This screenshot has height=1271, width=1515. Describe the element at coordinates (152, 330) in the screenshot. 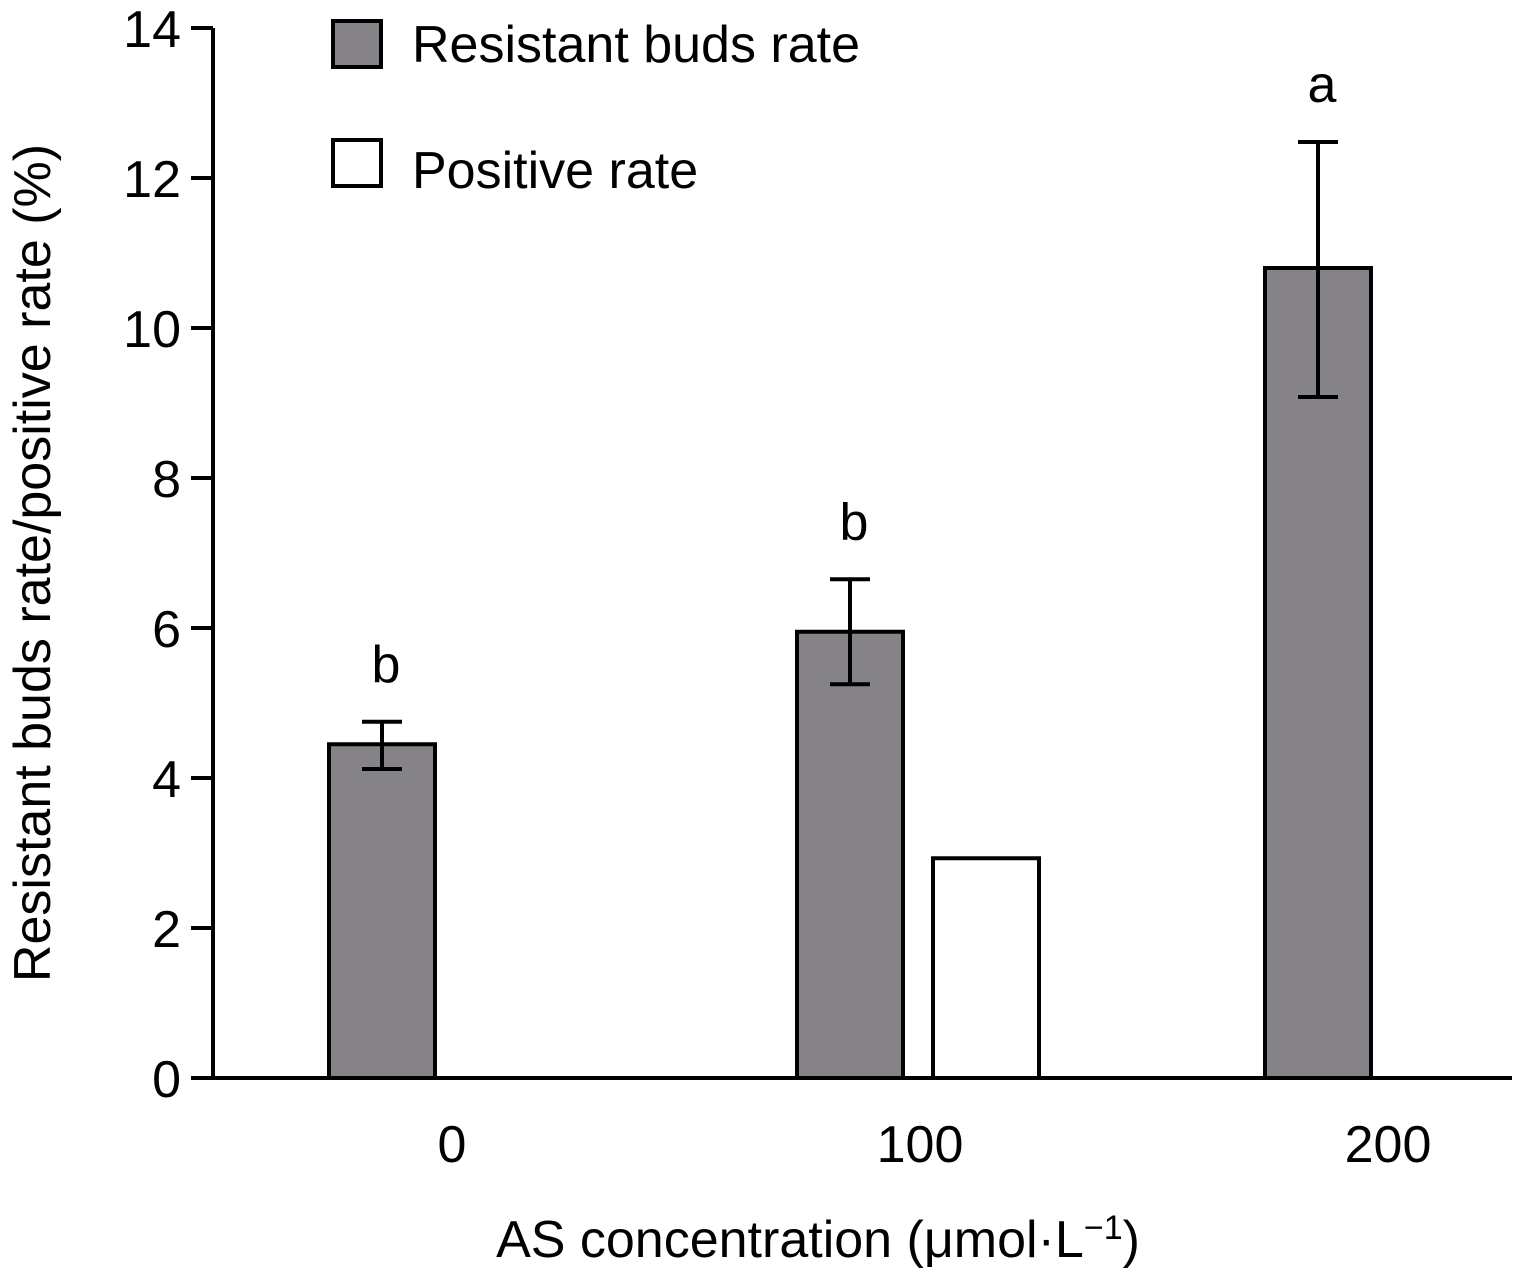

I see `y-tick-label: 10` at that location.